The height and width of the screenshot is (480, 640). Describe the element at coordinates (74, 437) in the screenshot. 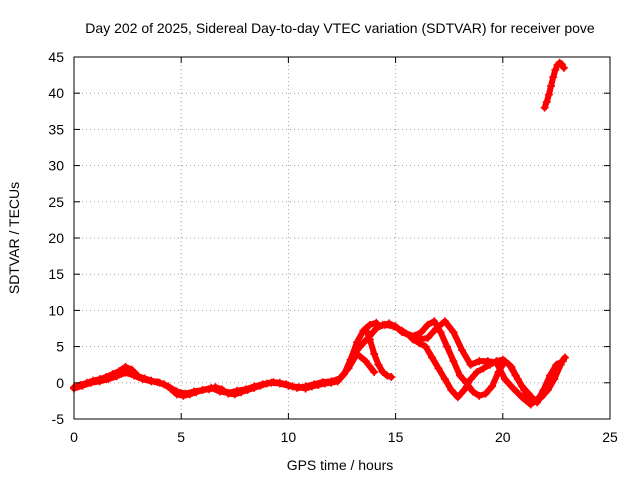

I see `x-tick-label: 0` at that location.